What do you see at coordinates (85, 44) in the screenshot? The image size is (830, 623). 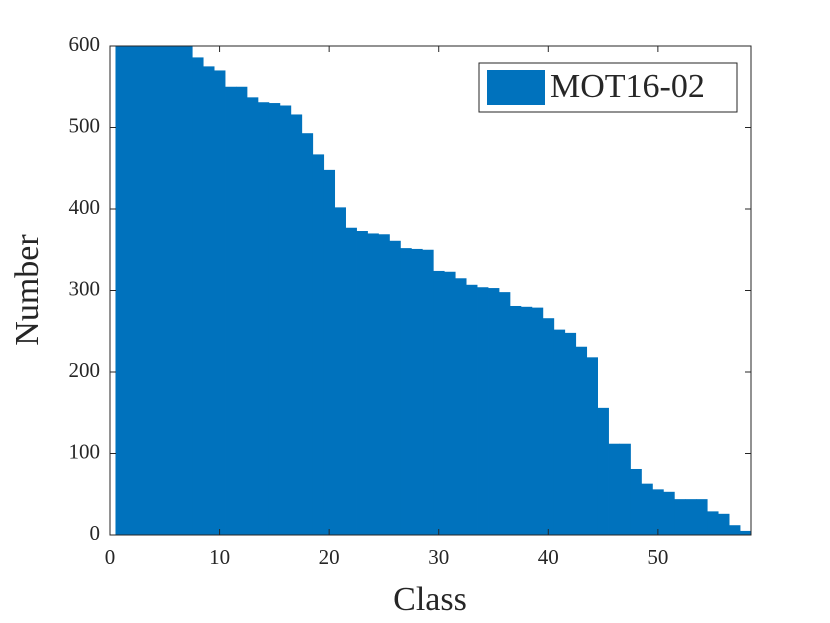 I see `y-tick-label: 600` at bounding box center [85, 44].